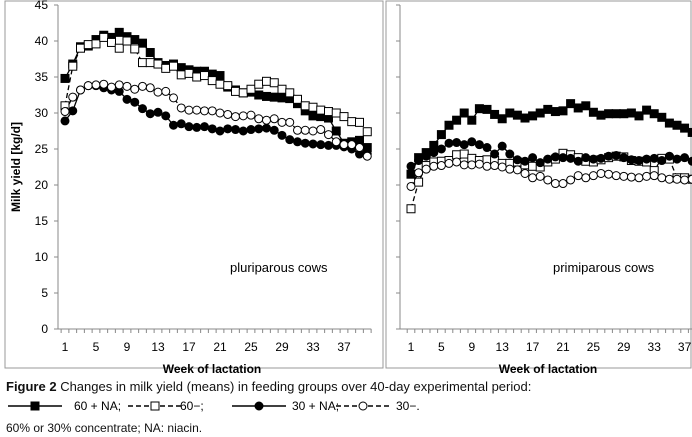  Describe the element at coordinates (315, 406) in the screenshot. I see `legend-label: 30 + NA;` at that location.